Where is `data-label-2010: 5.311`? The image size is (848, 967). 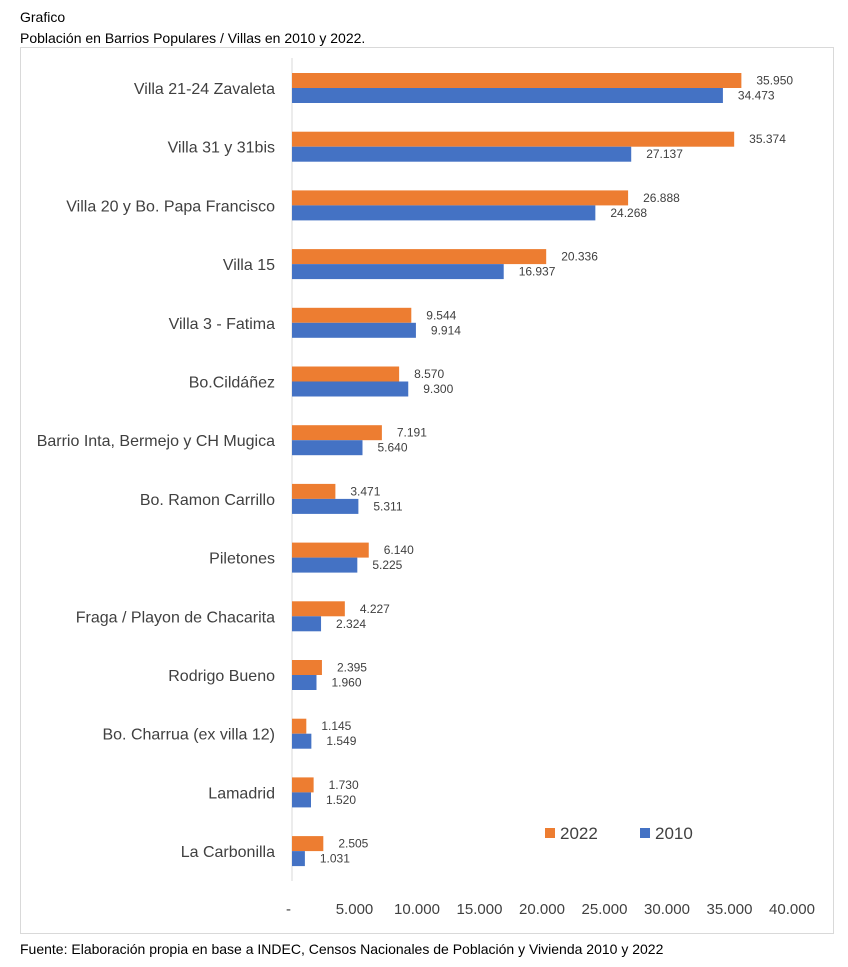 data-label-2010: 5.311 is located at coordinates (387, 506).